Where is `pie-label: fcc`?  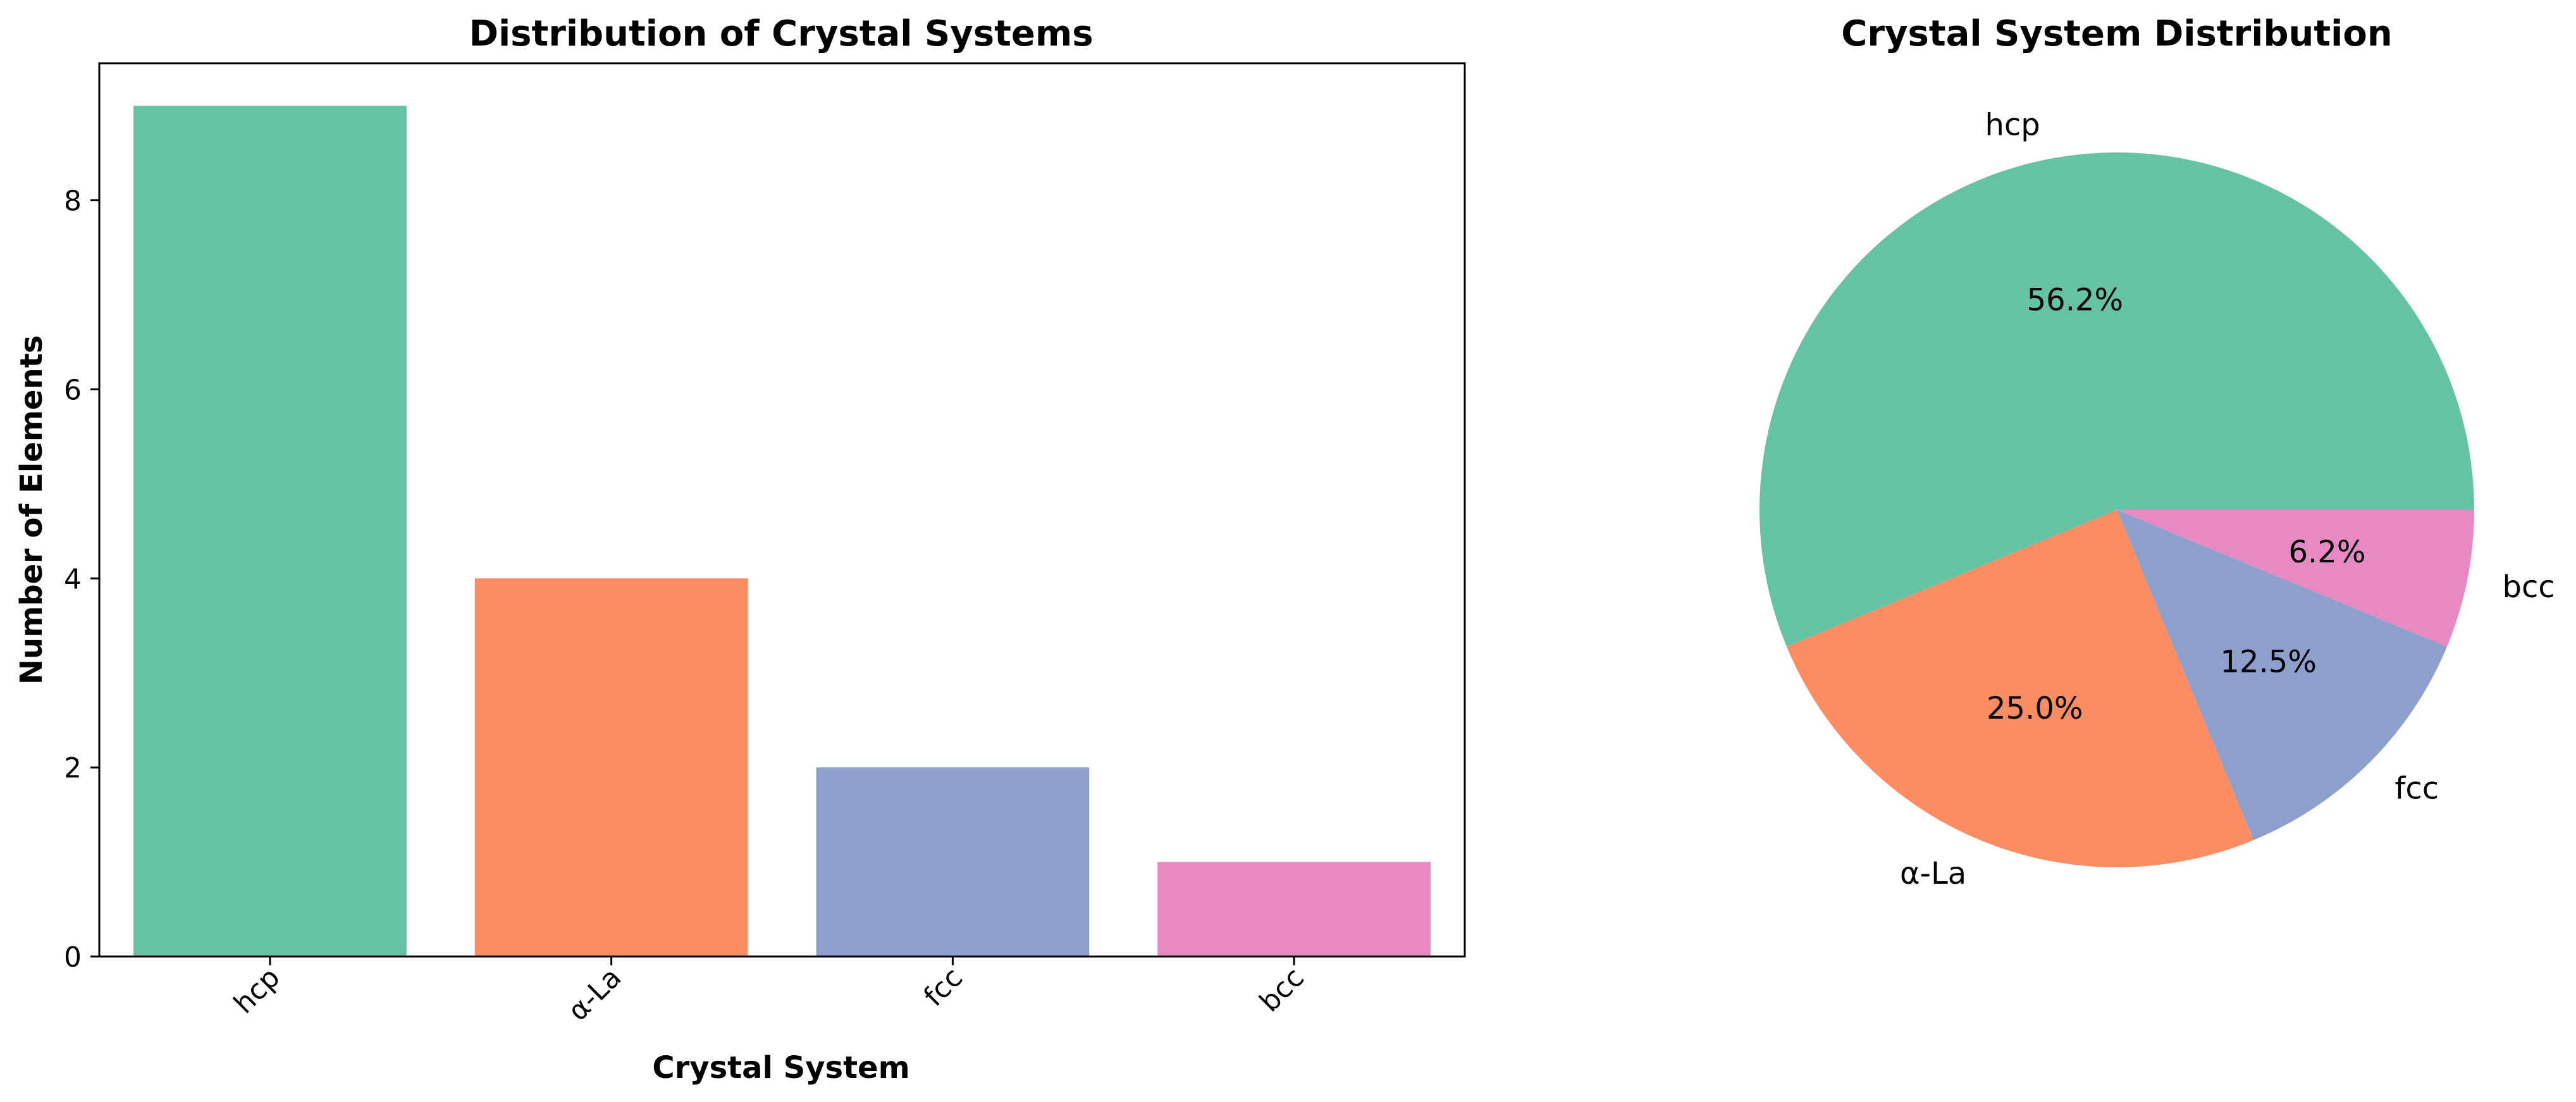
pie-label: fcc is located at coordinates (2416, 788).